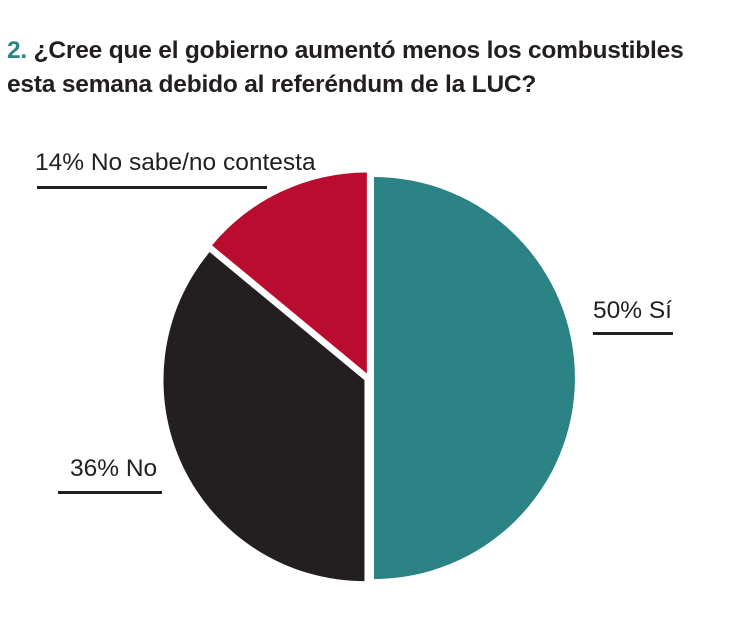  What do you see at coordinates (152, 187) in the screenshot?
I see `slice-label-rule-no-sabe` at bounding box center [152, 187].